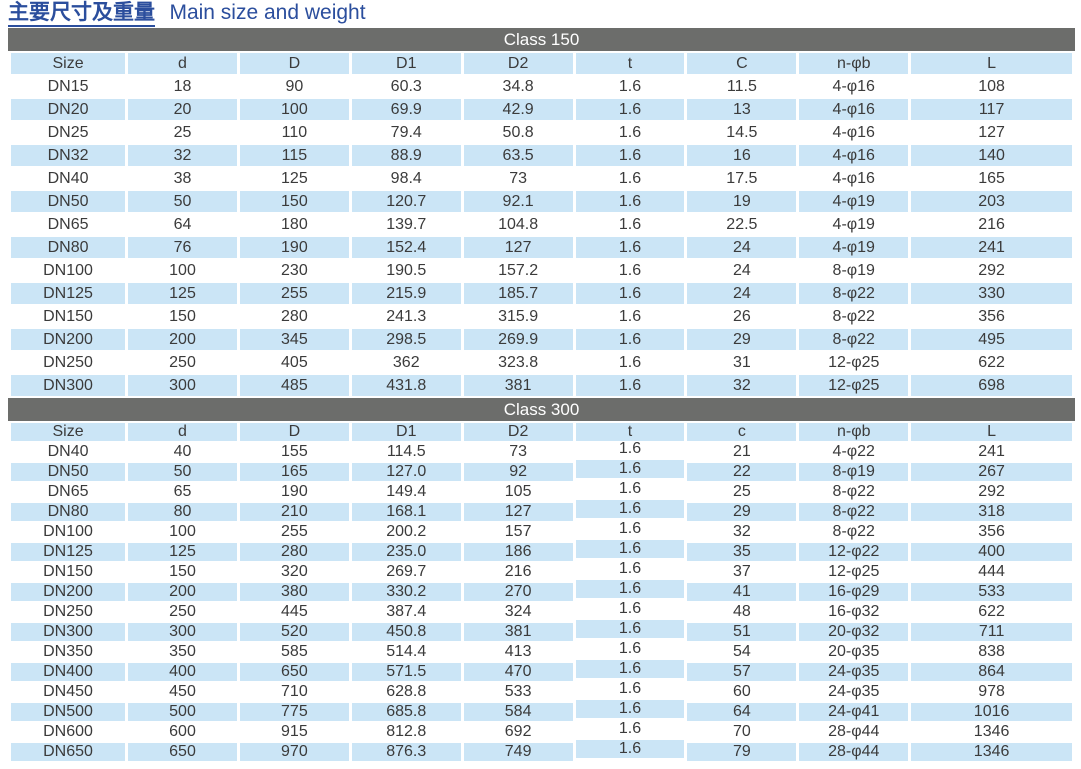  Describe the element at coordinates (991, 247) in the screenshot. I see `cell: 241` at that location.